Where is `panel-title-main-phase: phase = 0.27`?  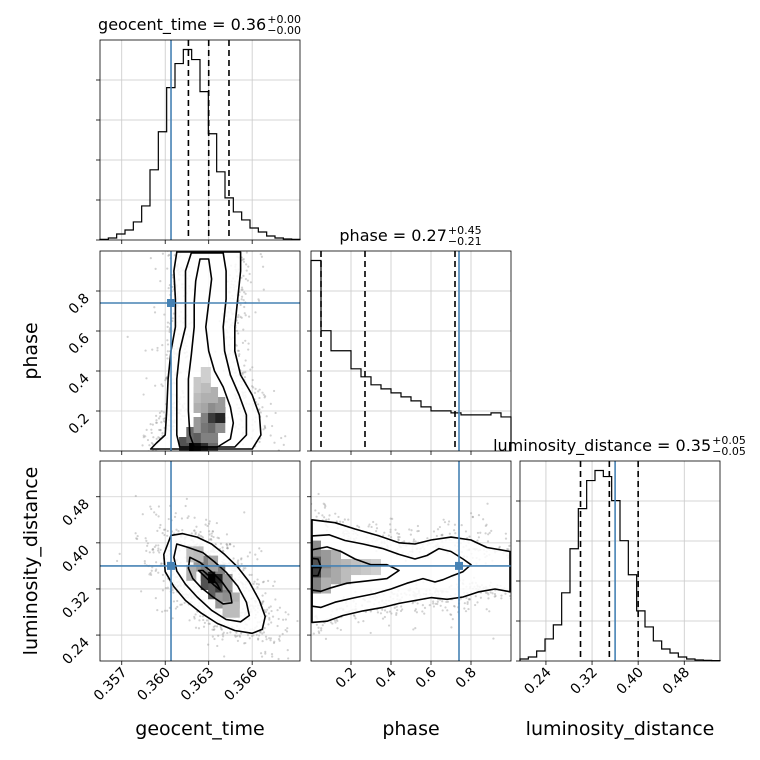 panel-title-main-phase: phase = 0.27 is located at coordinates (392, 235).